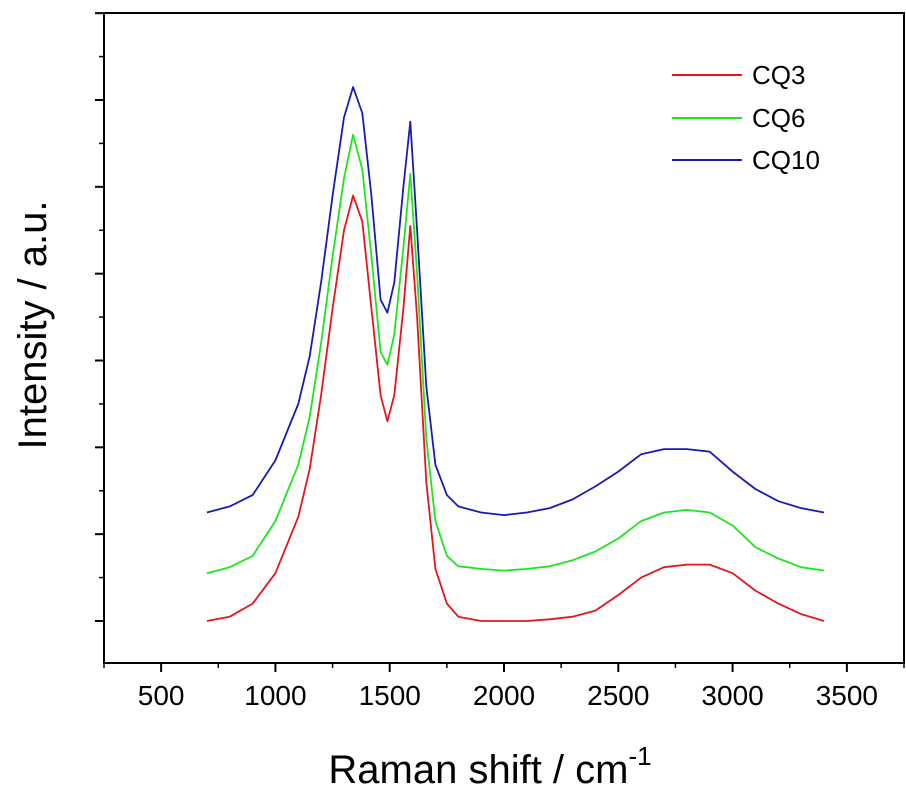 The width and height of the screenshot is (906, 789). I want to click on x-tick-label: 2500, so click(618, 695).